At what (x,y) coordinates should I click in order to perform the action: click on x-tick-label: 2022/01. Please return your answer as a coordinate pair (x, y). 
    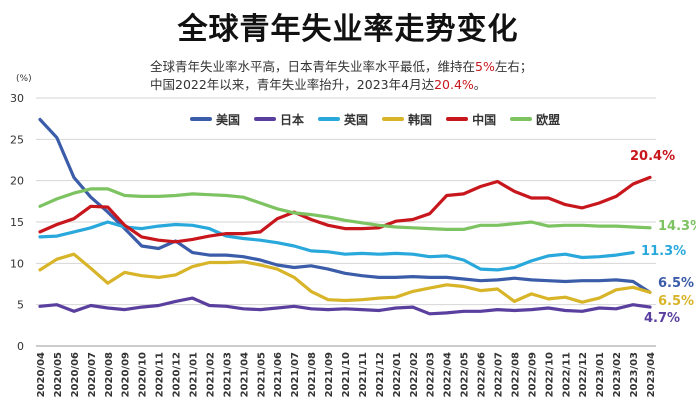
    Looking at the image, I should click on (397, 374).